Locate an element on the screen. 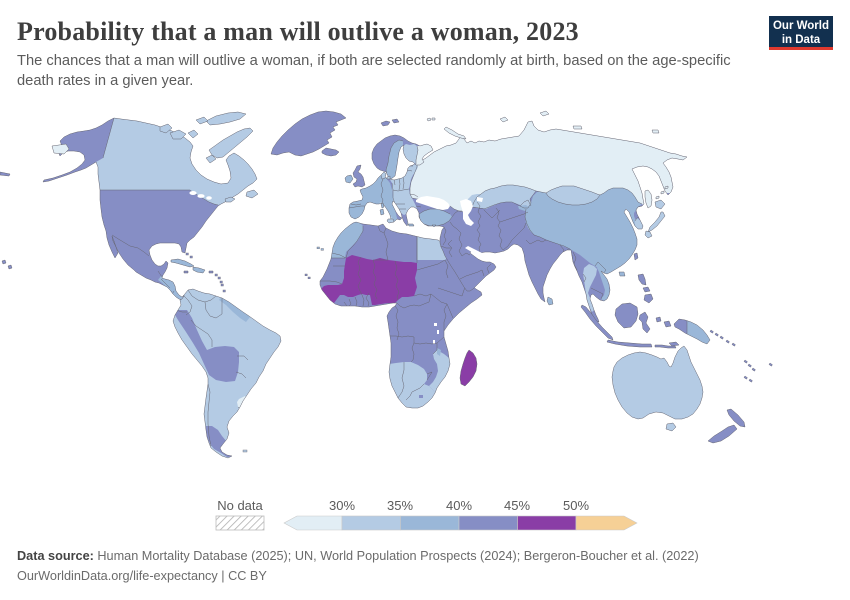  svg-text: 35% is located at coordinates (400, 505).